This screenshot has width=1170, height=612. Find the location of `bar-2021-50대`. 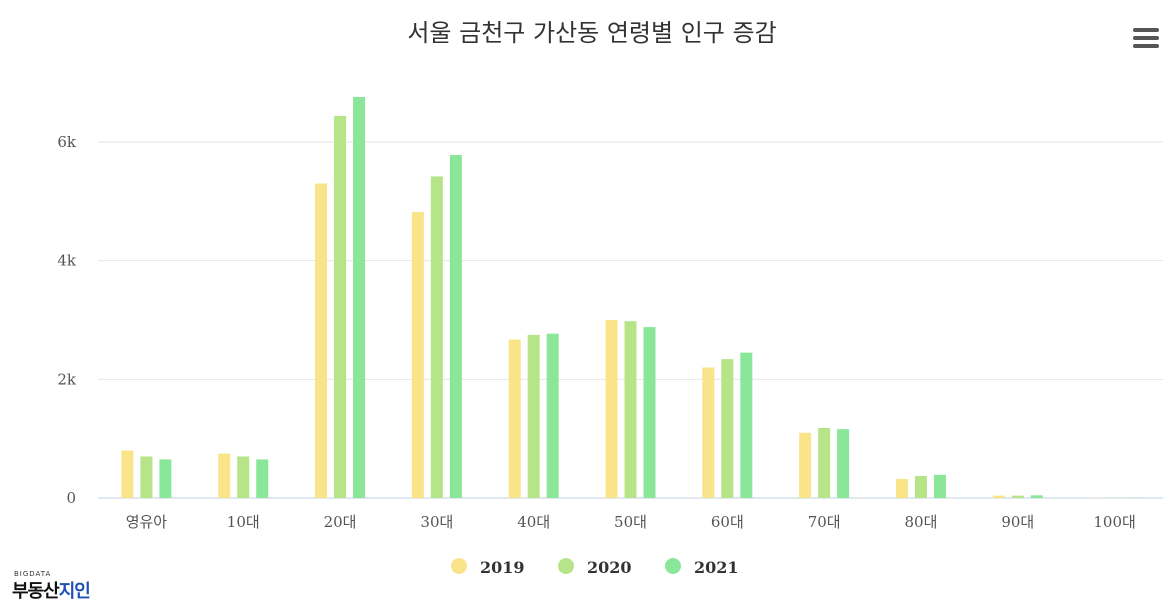

bar-2021-50대 is located at coordinates (649, 412).